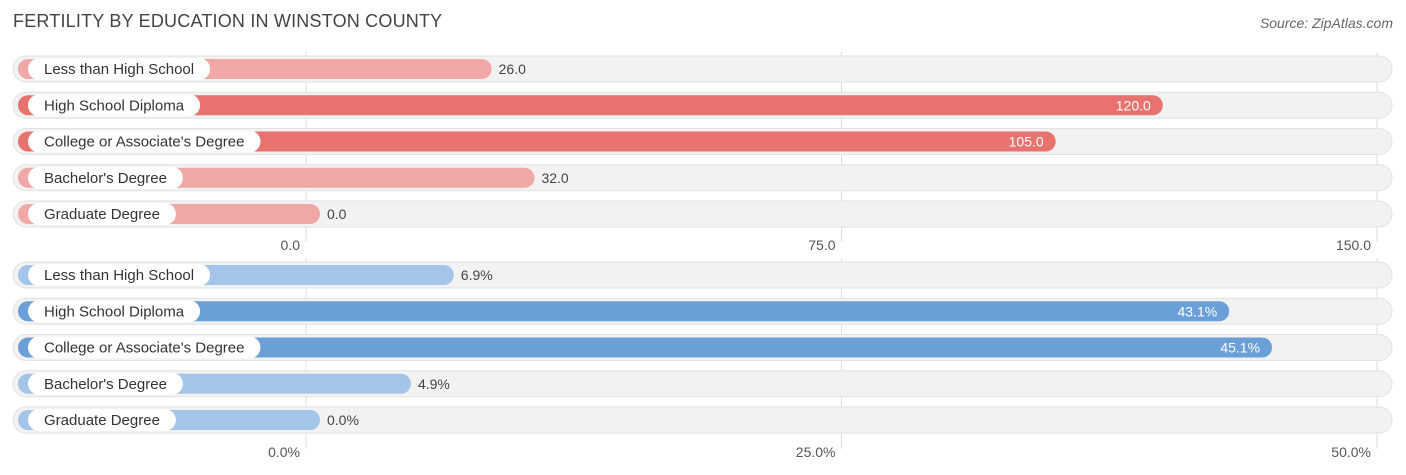 The height and width of the screenshot is (475, 1406). Describe the element at coordinates (228, 21) in the screenshot. I see `chart-title: FERTILITY BY EDUCATION IN WINSTON COUNTY` at that location.